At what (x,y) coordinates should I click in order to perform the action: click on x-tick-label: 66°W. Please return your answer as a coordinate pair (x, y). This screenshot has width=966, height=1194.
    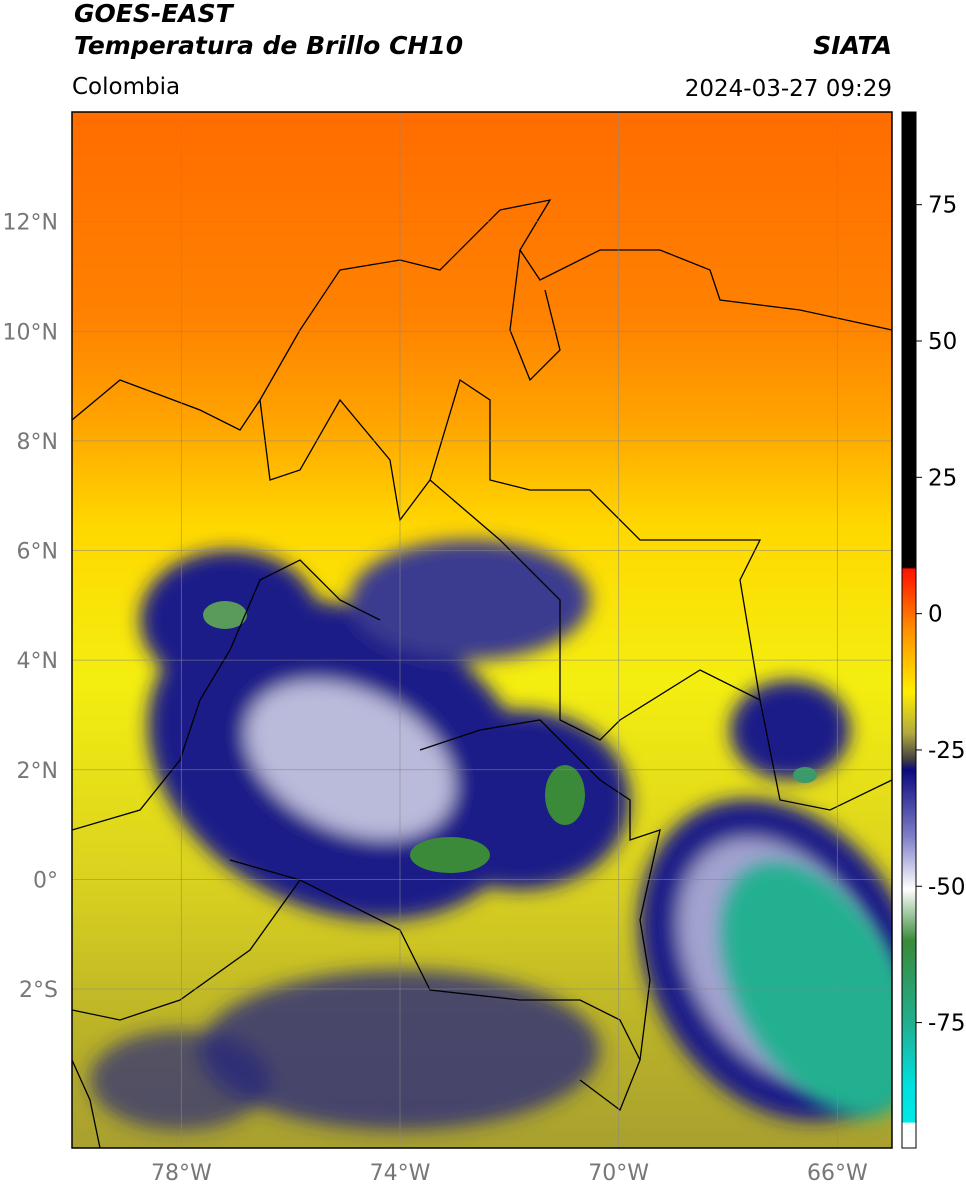
    Looking at the image, I should click on (837, 1173).